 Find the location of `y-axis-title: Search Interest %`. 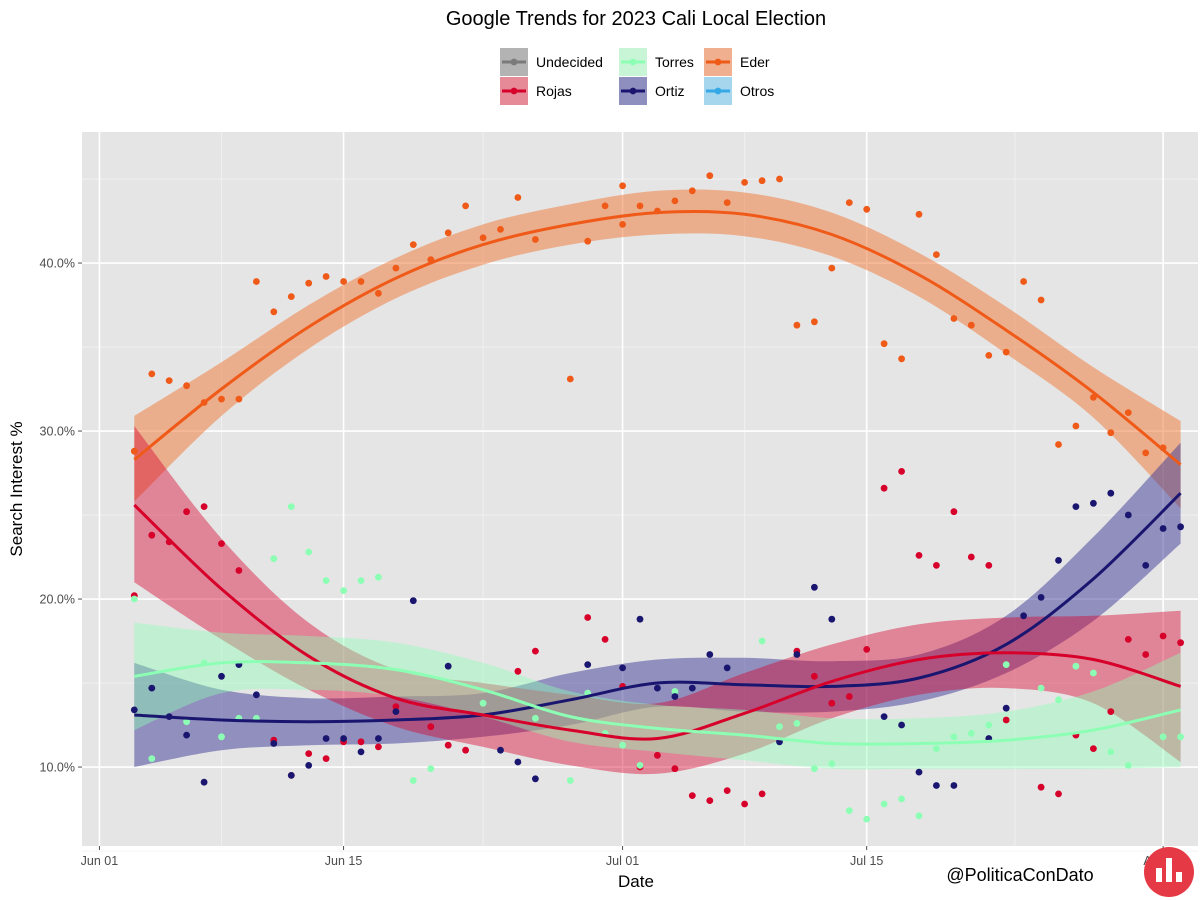

y-axis-title: Search Interest % is located at coordinates (16, 488).